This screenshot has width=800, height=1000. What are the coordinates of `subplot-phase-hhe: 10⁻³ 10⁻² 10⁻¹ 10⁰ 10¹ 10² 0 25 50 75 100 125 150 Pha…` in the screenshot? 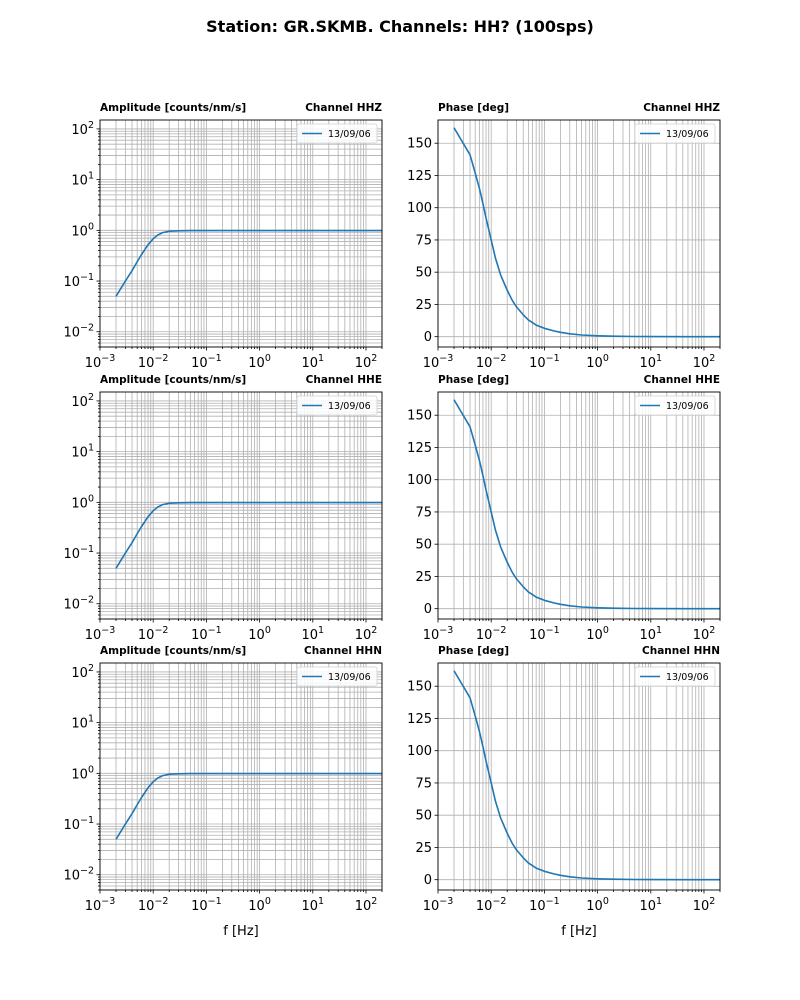 It's located at (564, 508).